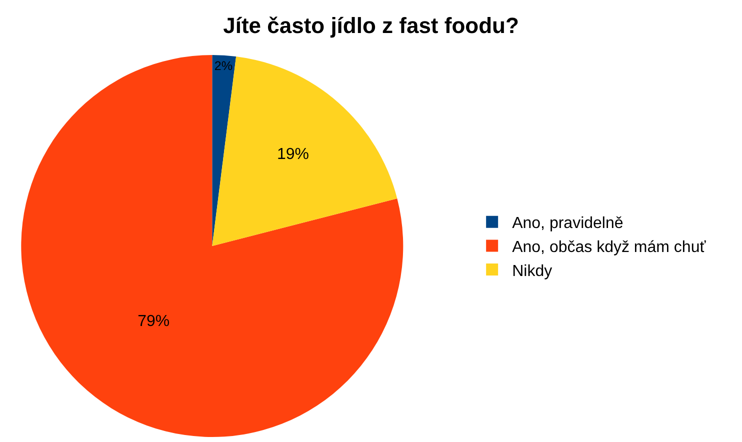  What do you see at coordinates (223, 66) in the screenshot?
I see `data-label: 2%` at bounding box center [223, 66].